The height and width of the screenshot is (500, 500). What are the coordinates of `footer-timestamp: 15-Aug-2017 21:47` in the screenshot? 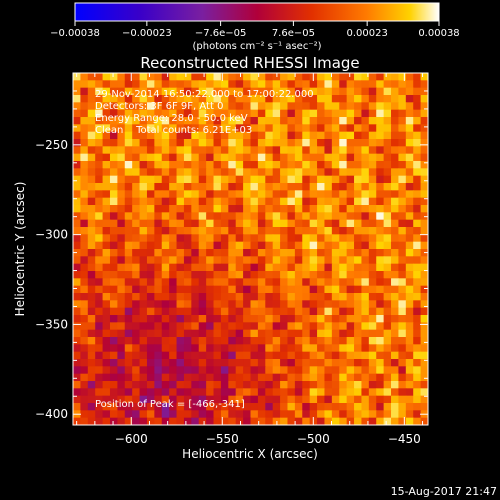 It's located at (444, 491).